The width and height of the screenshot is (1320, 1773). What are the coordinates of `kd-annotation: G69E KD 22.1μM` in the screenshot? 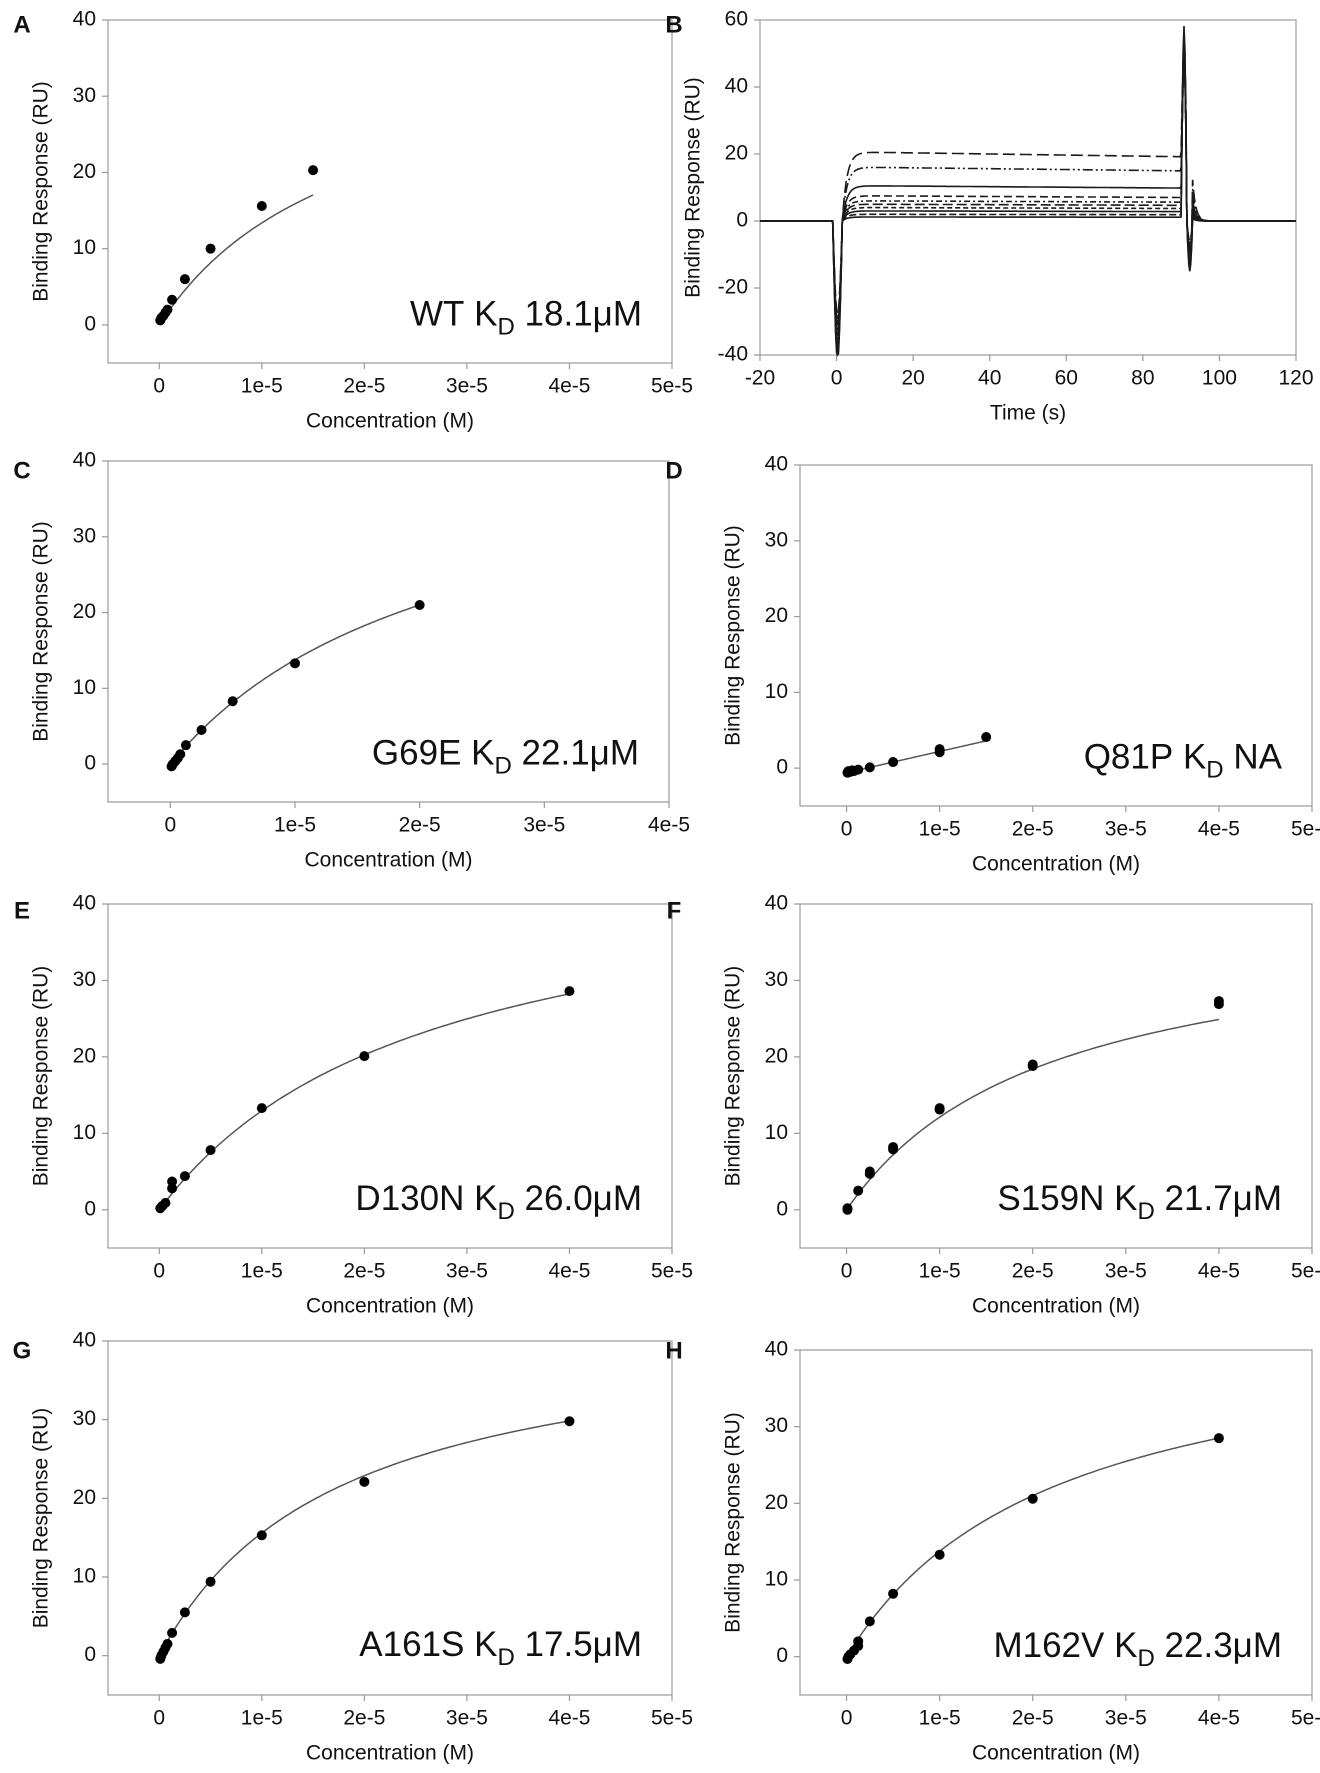 It's located at (505, 756).